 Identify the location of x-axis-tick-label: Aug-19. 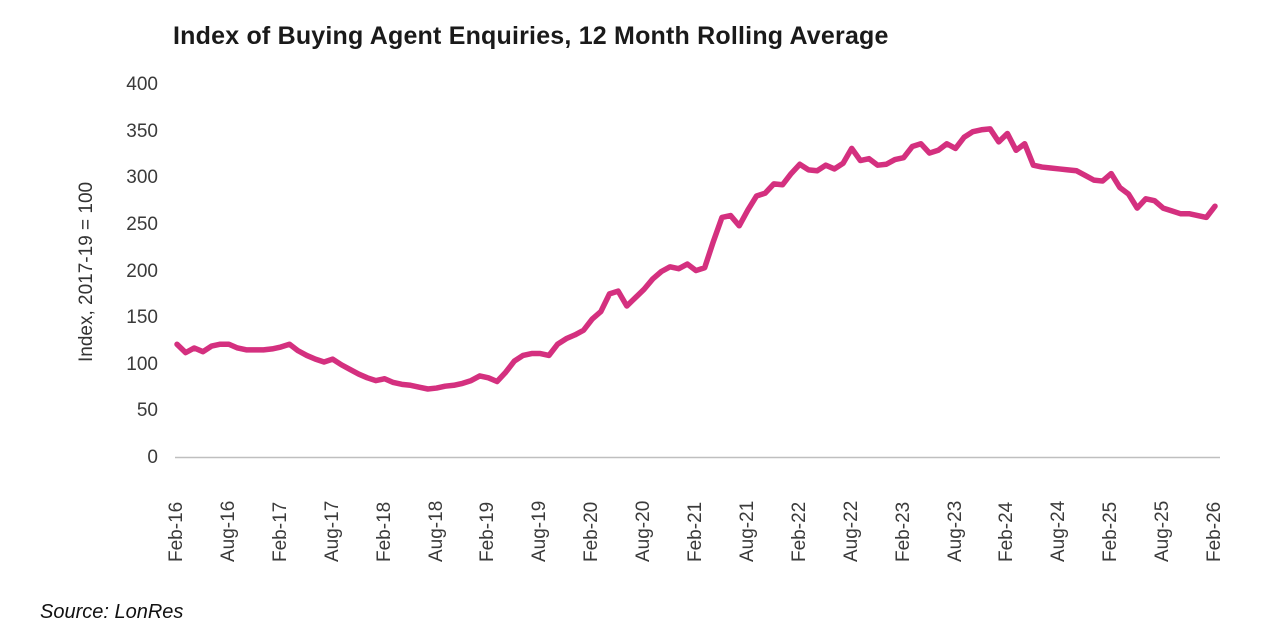
(540, 531).